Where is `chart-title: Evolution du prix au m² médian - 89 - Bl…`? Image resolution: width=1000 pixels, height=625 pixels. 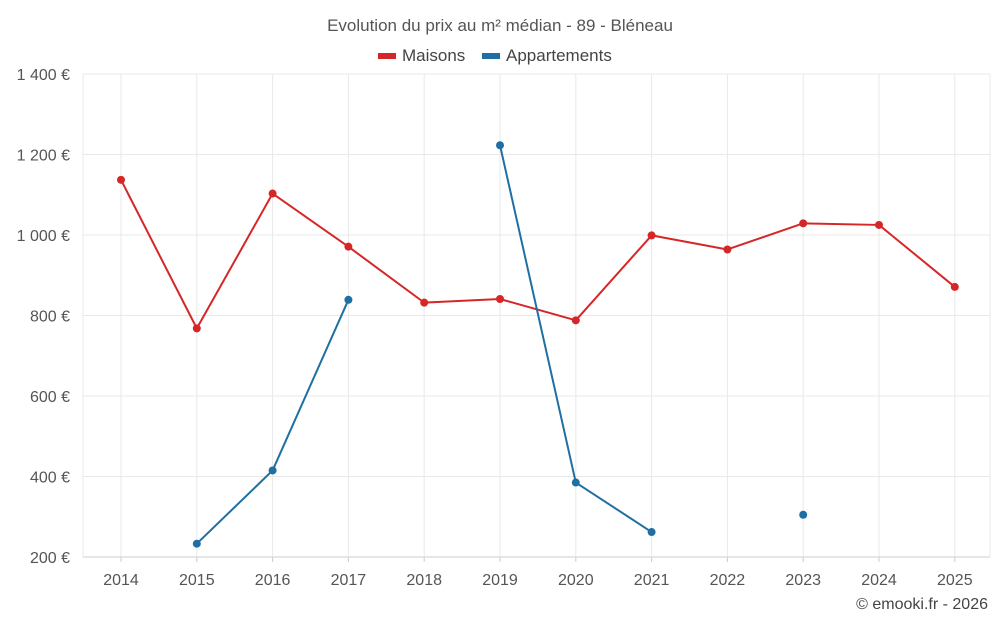 chart-title: Evolution du prix au m² médian - 89 - Bl… is located at coordinates (500, 25).